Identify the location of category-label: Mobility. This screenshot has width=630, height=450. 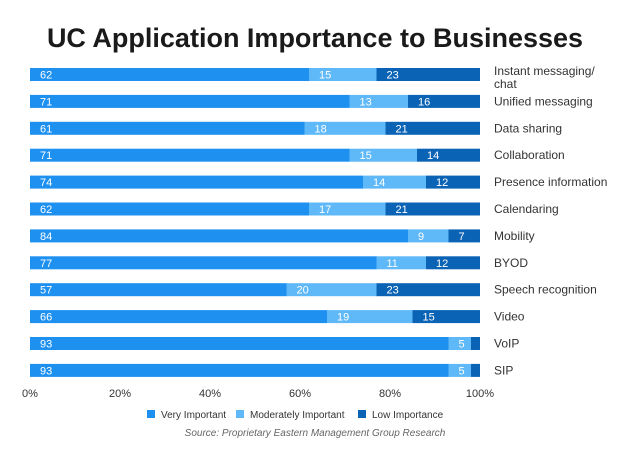
(514, 236).